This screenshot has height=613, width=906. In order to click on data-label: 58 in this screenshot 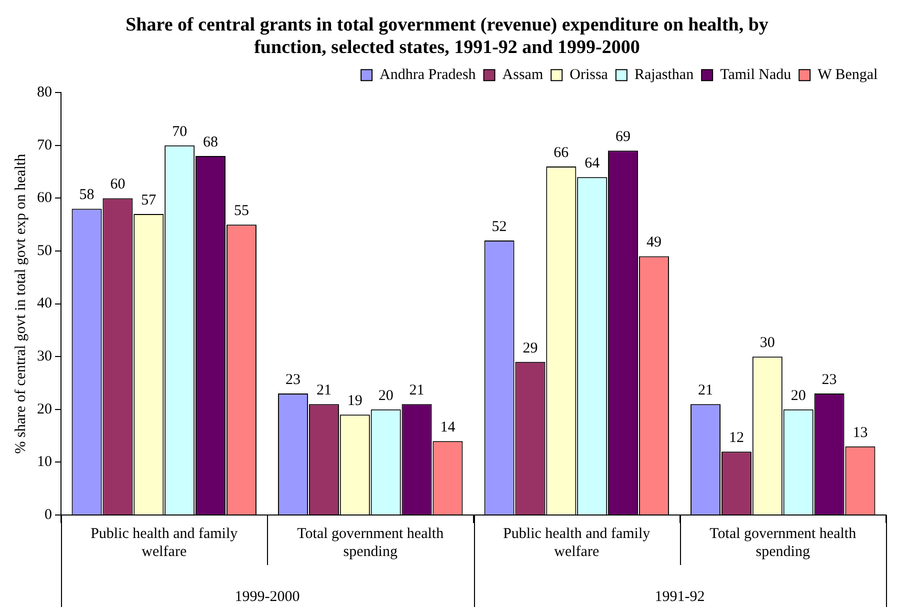, I will do `click(86, 195)`.